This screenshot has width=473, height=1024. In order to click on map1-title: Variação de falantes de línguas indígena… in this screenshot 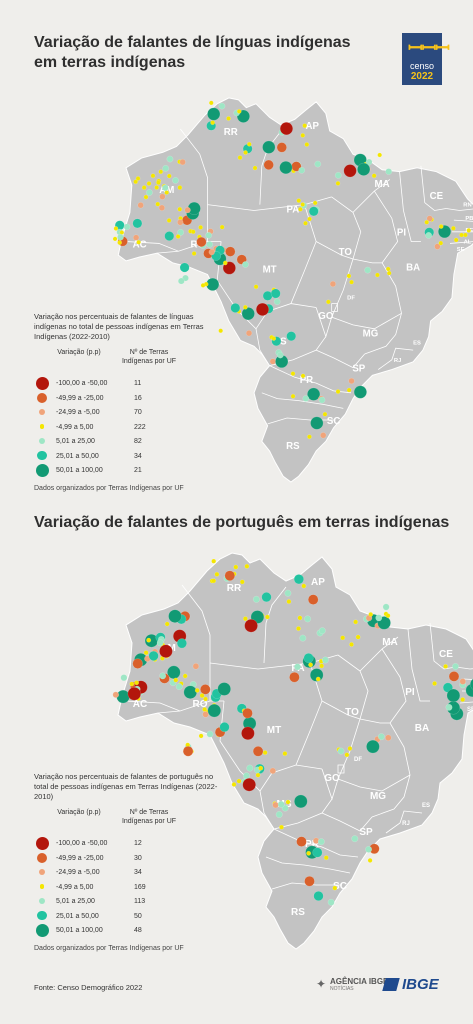, I will do `click(192, 52)`.